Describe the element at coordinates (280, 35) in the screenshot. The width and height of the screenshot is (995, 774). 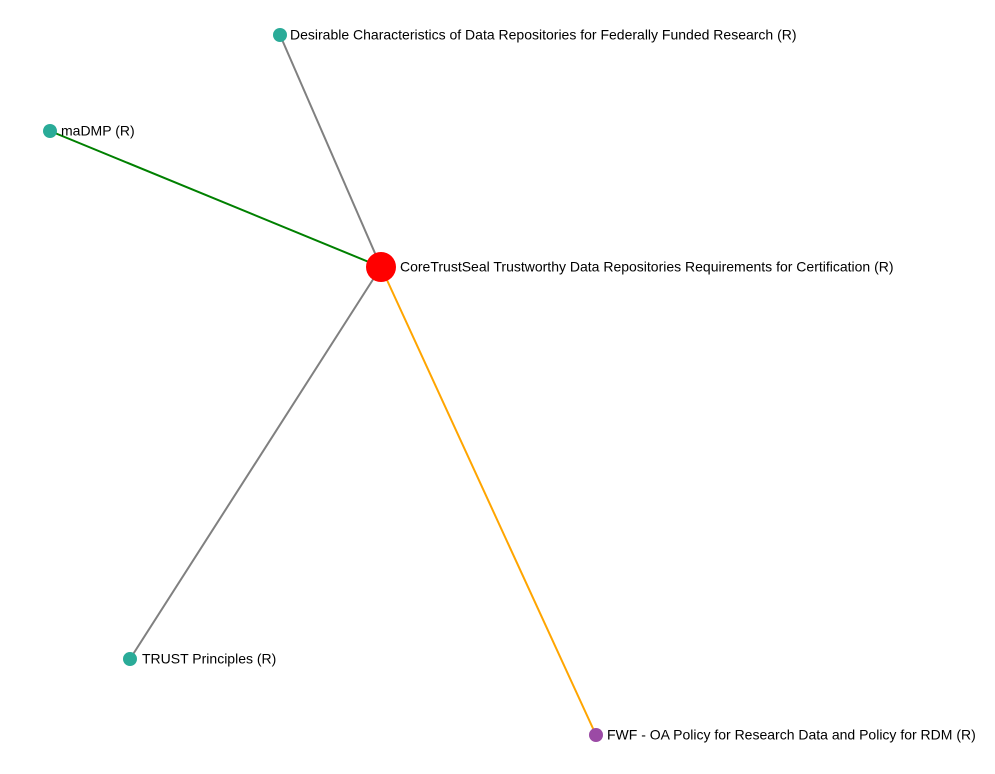
I see `node-desirable-dot` at that location.